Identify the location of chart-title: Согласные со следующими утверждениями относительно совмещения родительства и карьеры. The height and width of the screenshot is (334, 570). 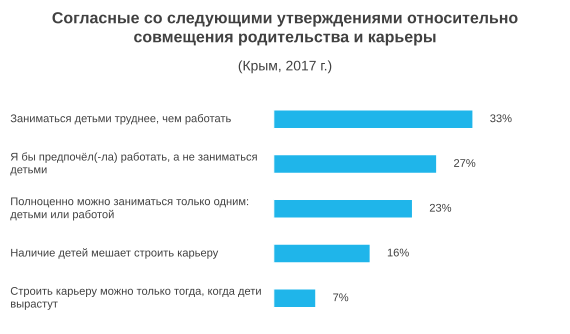
(285, 29).